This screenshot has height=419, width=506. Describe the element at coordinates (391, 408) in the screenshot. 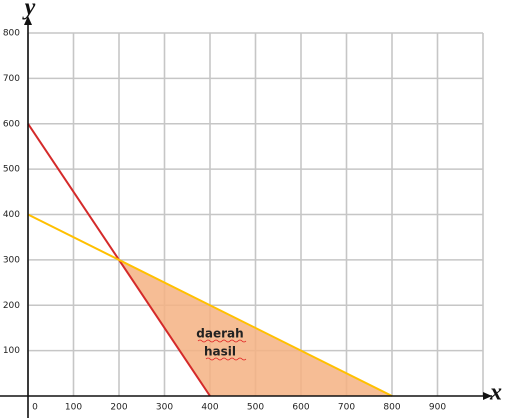

I see `x-tick-label: 800` at that location.